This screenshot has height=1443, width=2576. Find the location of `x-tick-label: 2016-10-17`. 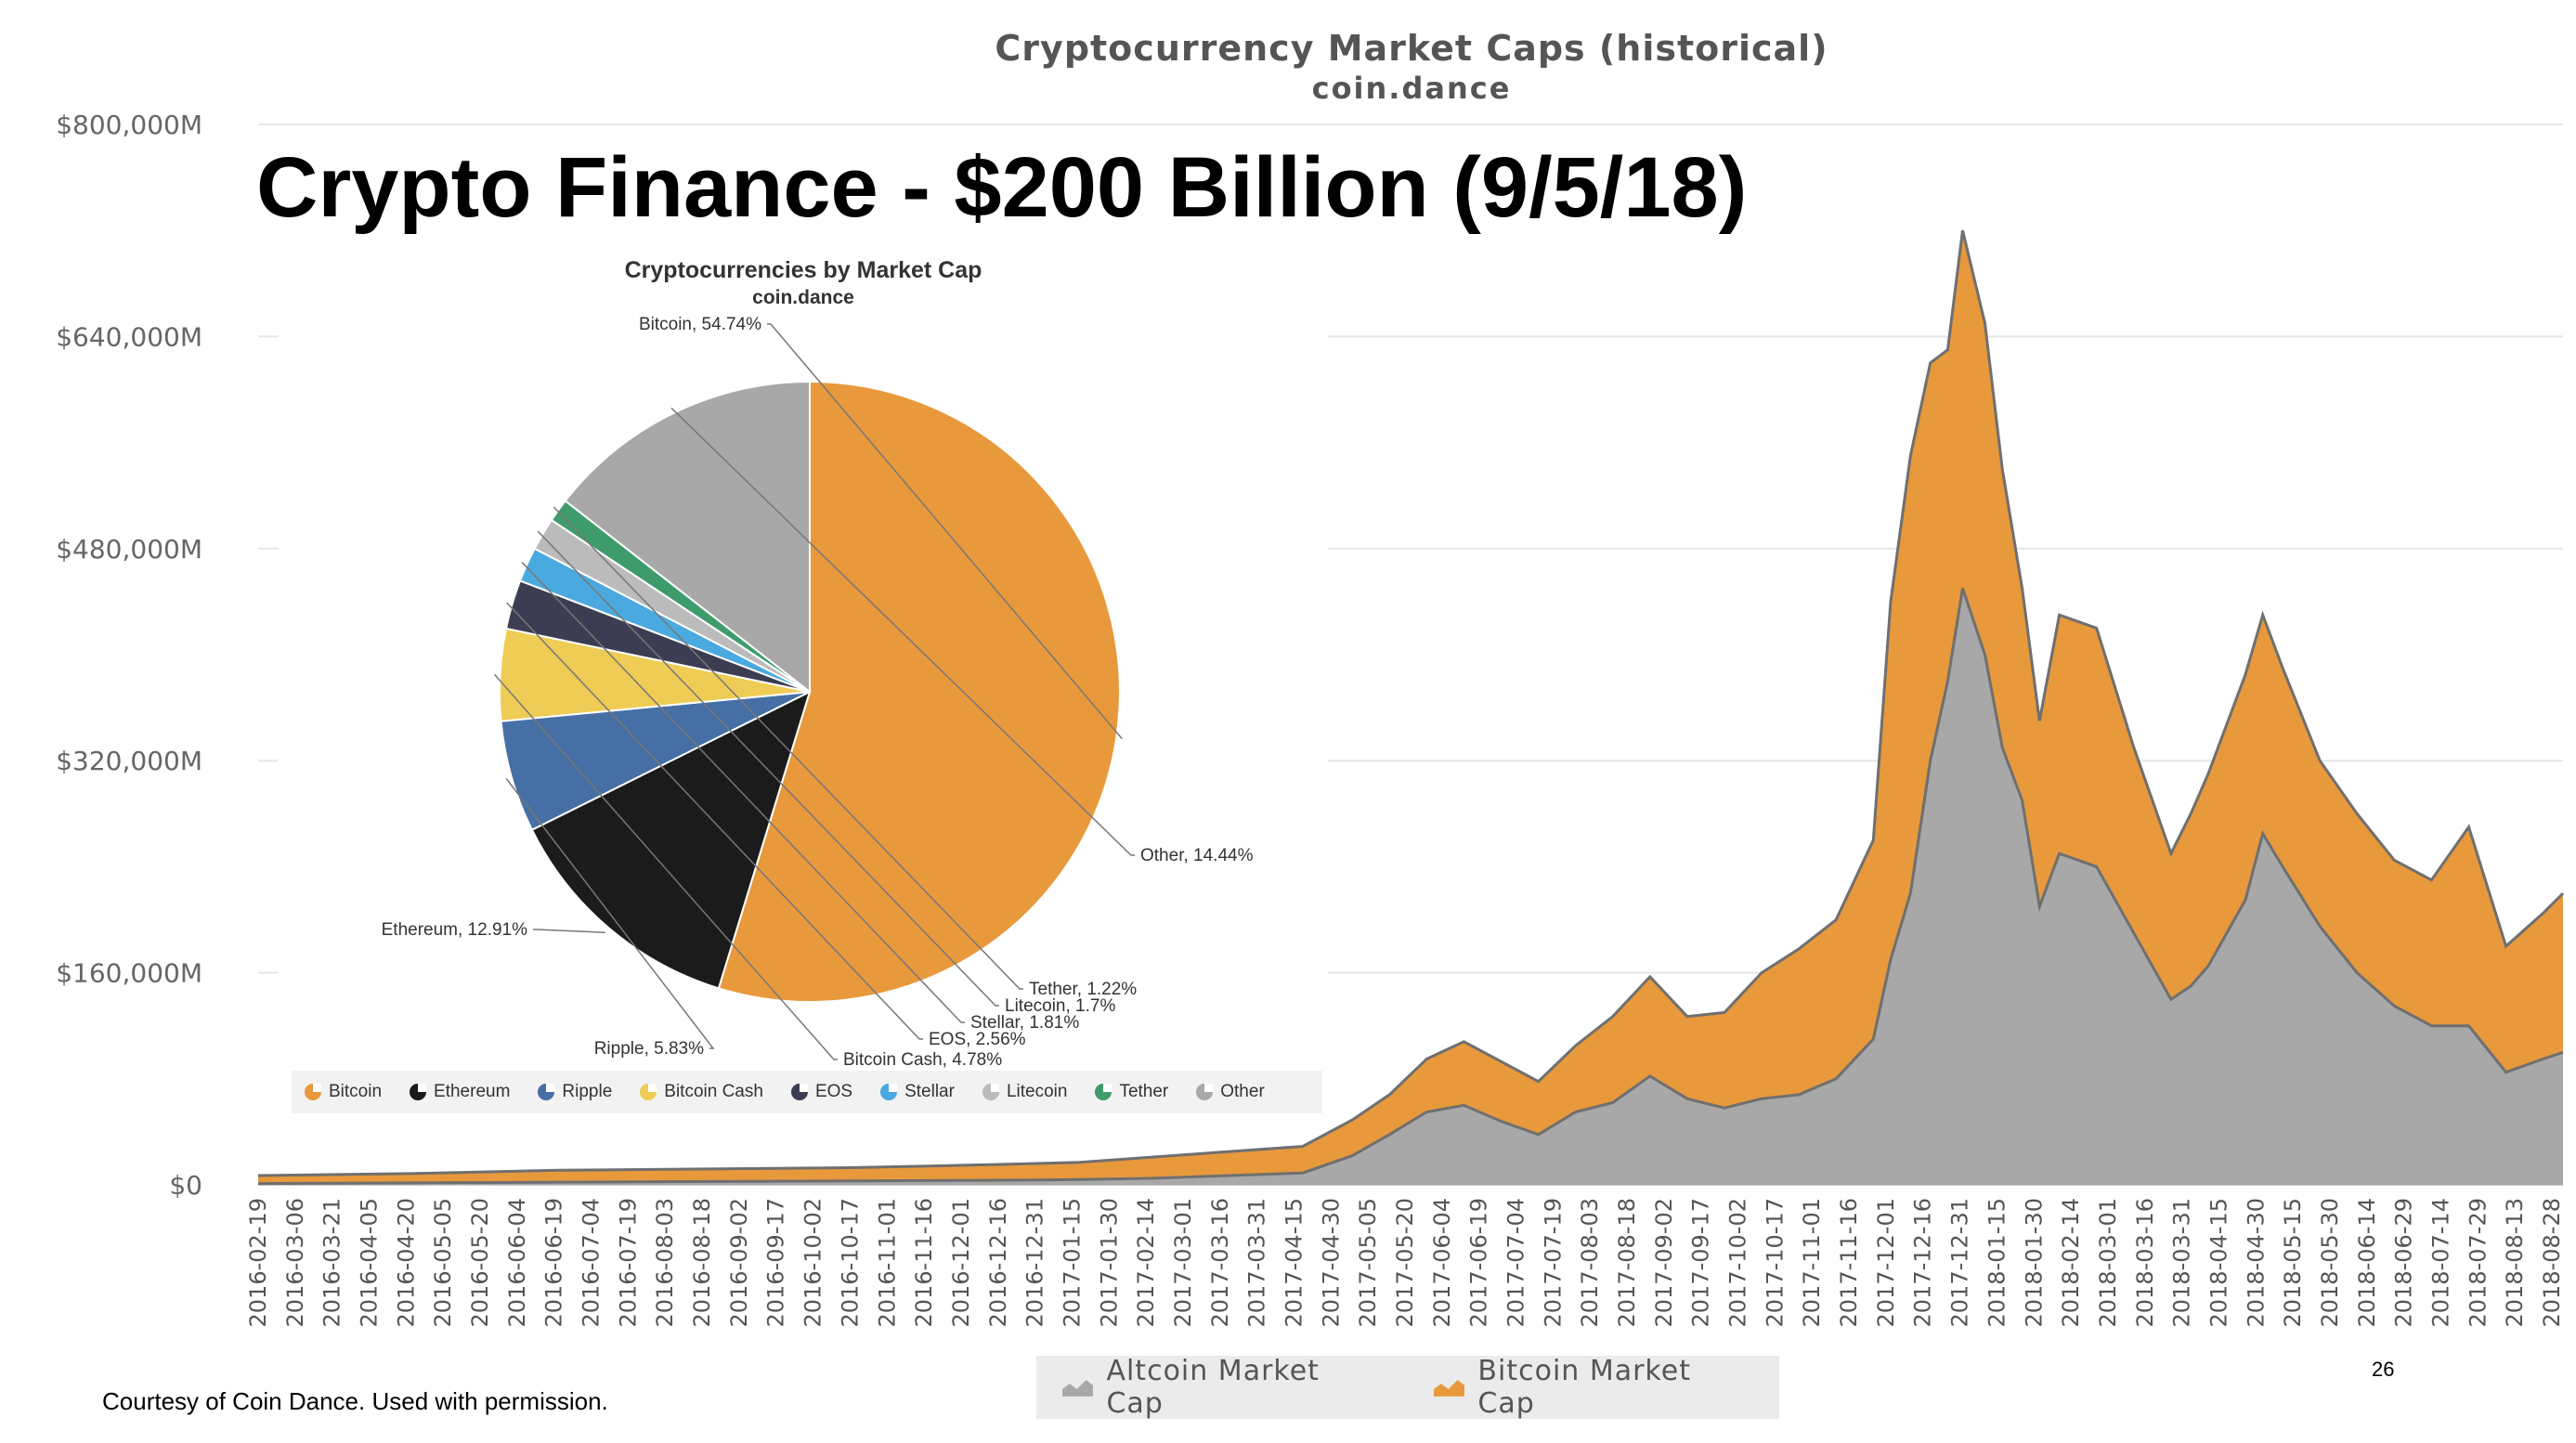

x-tick-label: 2016-10-17 is located at coordinates (850, 1262).